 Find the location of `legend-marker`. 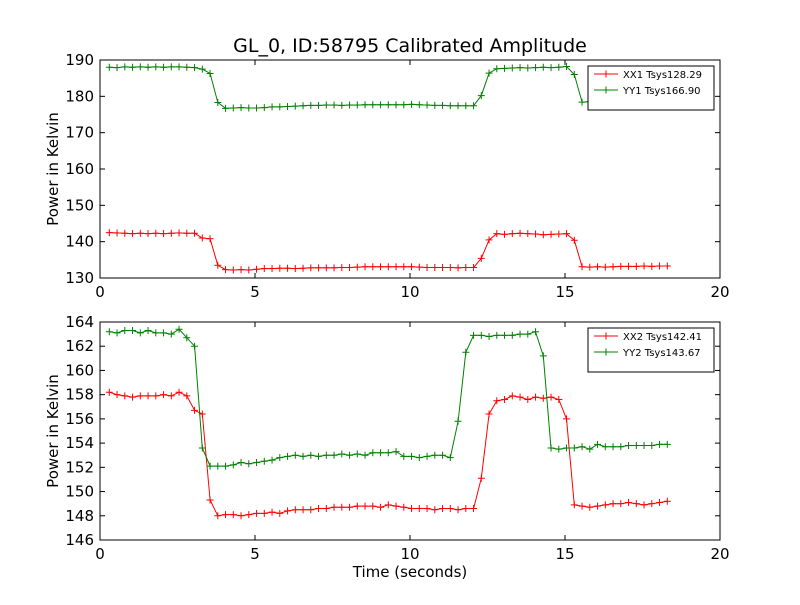

legend-marker is located at coordinates (606, 90).